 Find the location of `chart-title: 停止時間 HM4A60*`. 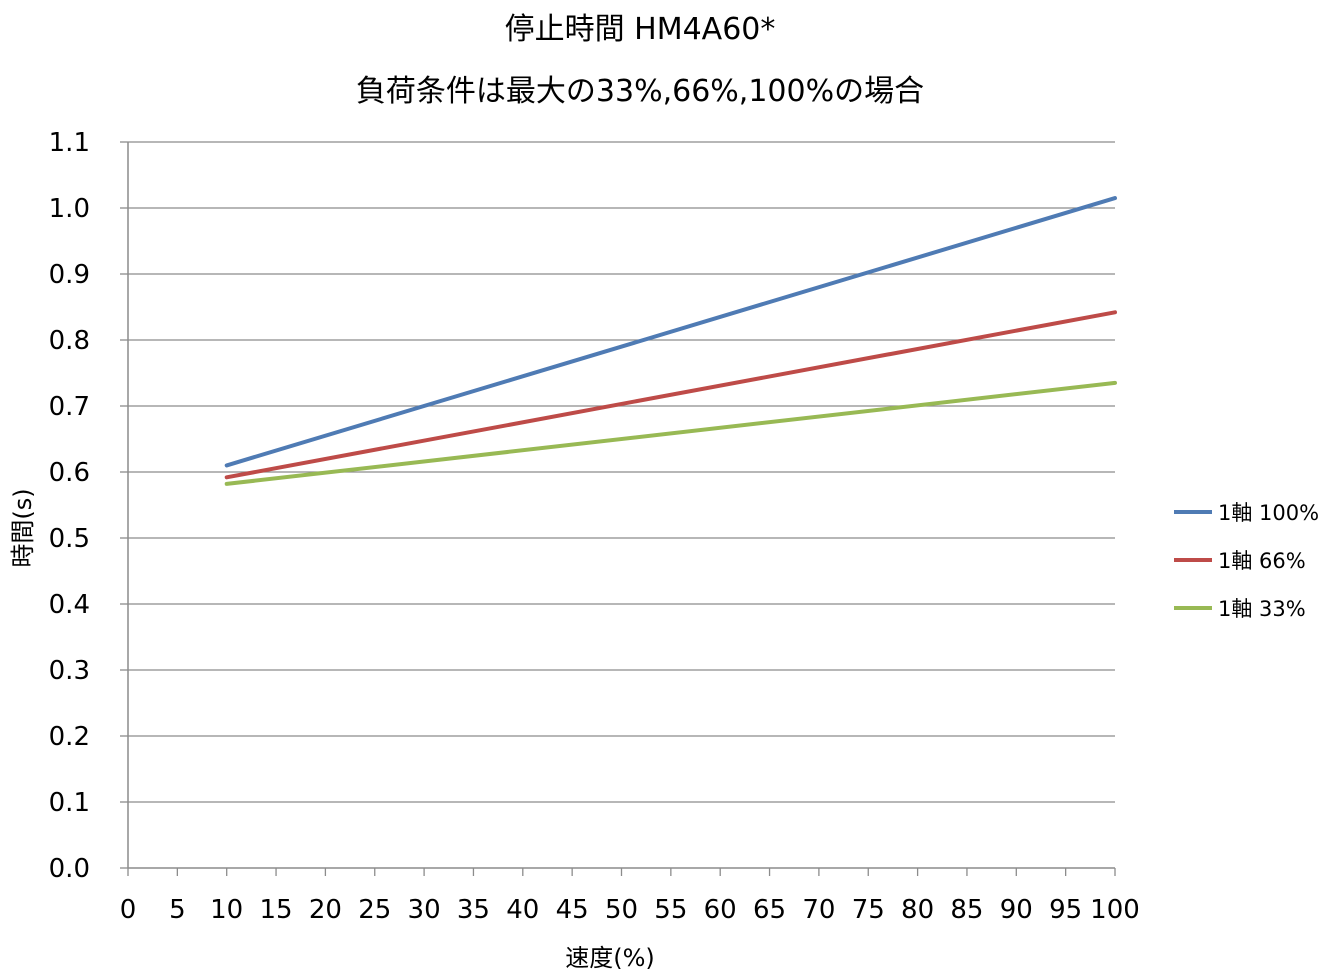

chart-title: 停止時間 HM4A60* is located at coordinates (640, 29).